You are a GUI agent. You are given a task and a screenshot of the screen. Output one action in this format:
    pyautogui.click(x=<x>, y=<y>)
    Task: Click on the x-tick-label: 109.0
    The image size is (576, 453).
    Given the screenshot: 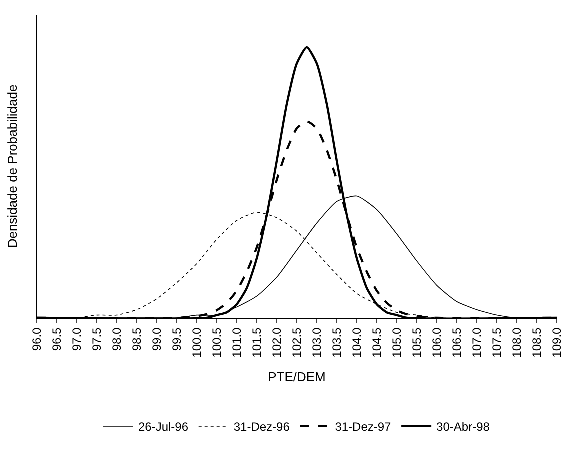 What is the action you would take?
    pyautogui.click(x=557, y=342)
    